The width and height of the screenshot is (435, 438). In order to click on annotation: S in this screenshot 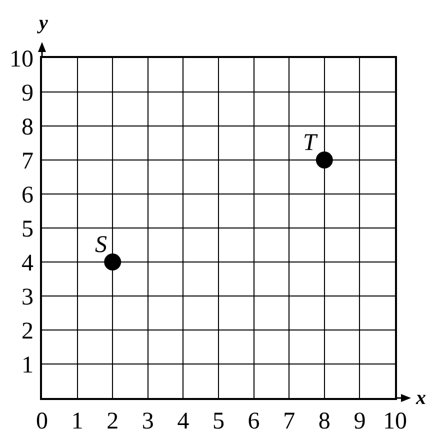, I will do `click(101, 245)`.